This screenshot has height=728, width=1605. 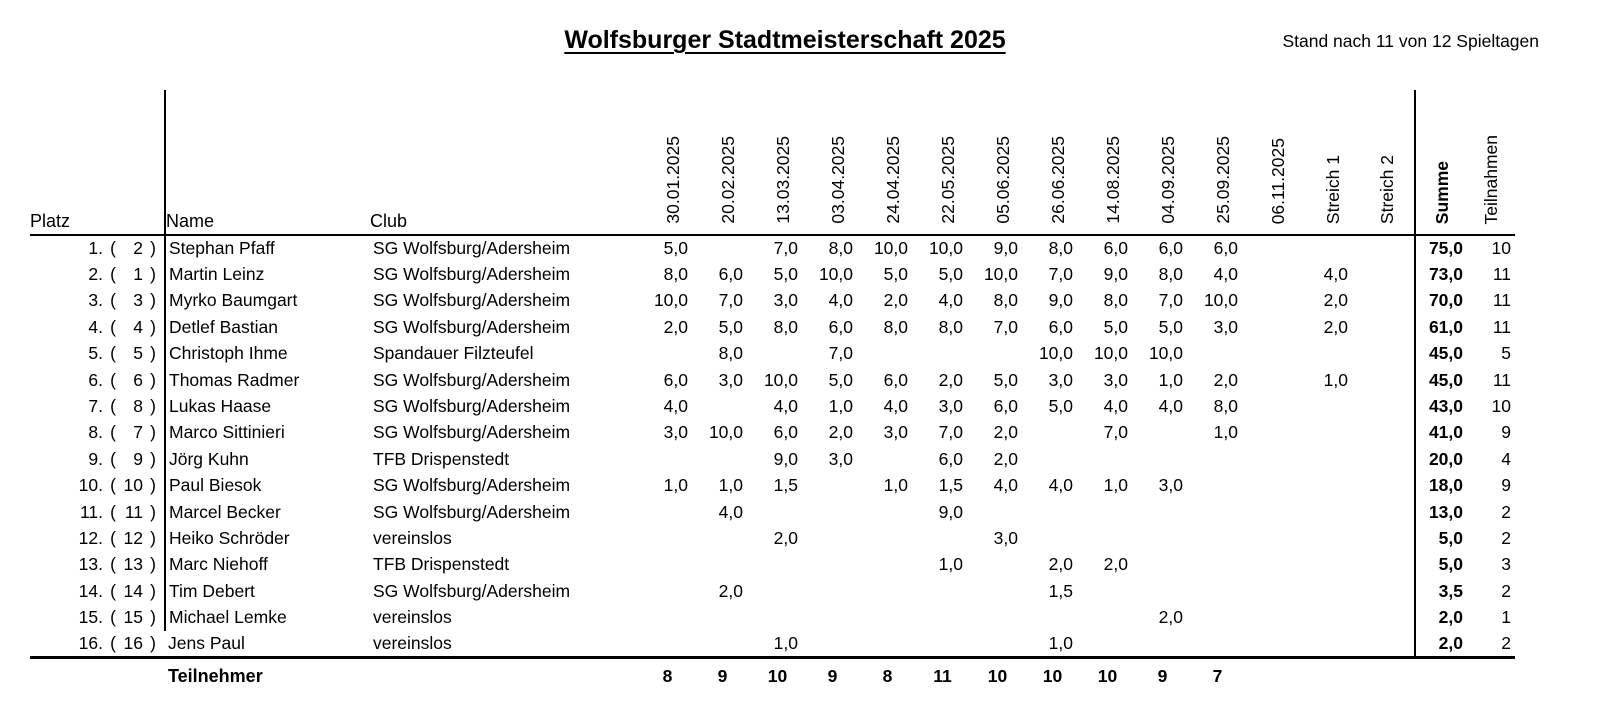 I want to click on summe-cell: 45,0, so click(x=1440, y=380).